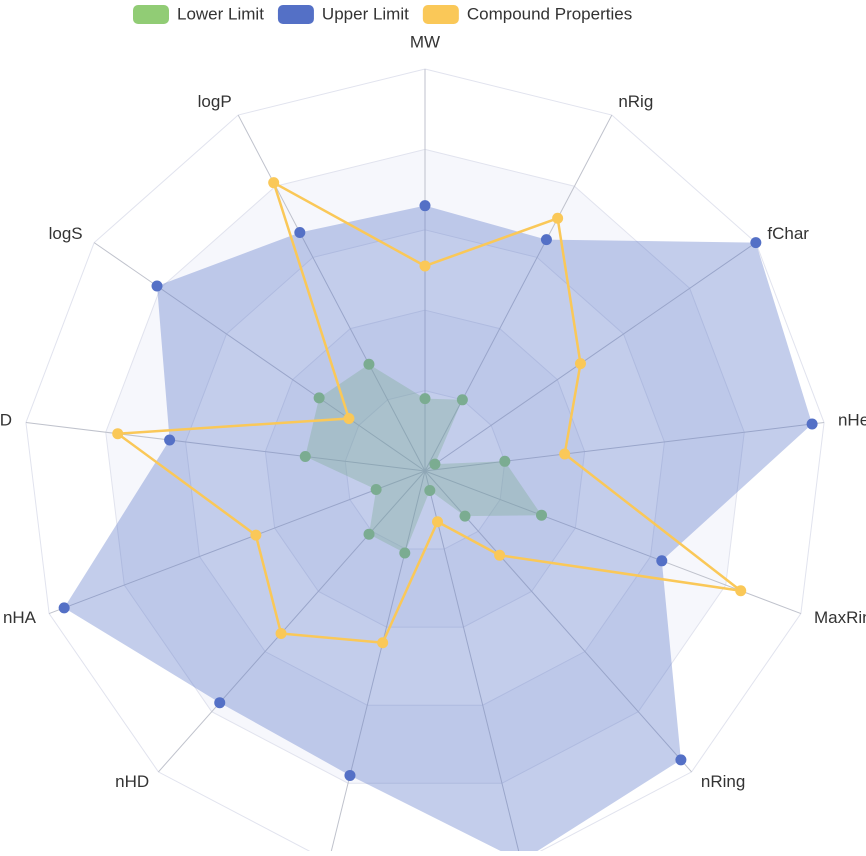 The width and height of the screenshot is (866, 856). I want to click on indicator-label-fChar: fChar, so click(788, 233).